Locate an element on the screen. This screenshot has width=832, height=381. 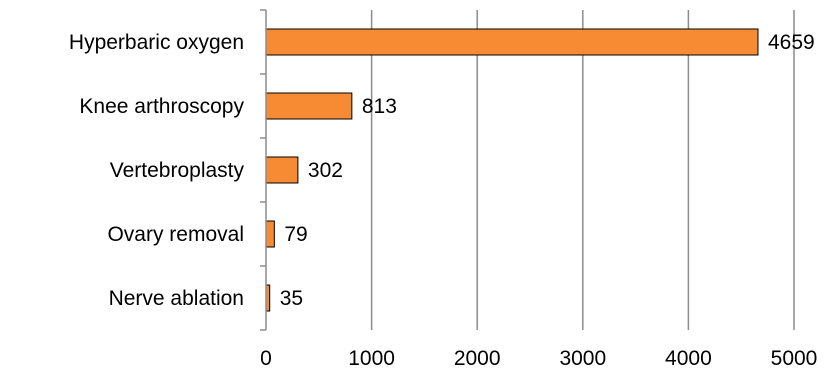
x-tick-label: 4000 is located at coordinates (688, 358).